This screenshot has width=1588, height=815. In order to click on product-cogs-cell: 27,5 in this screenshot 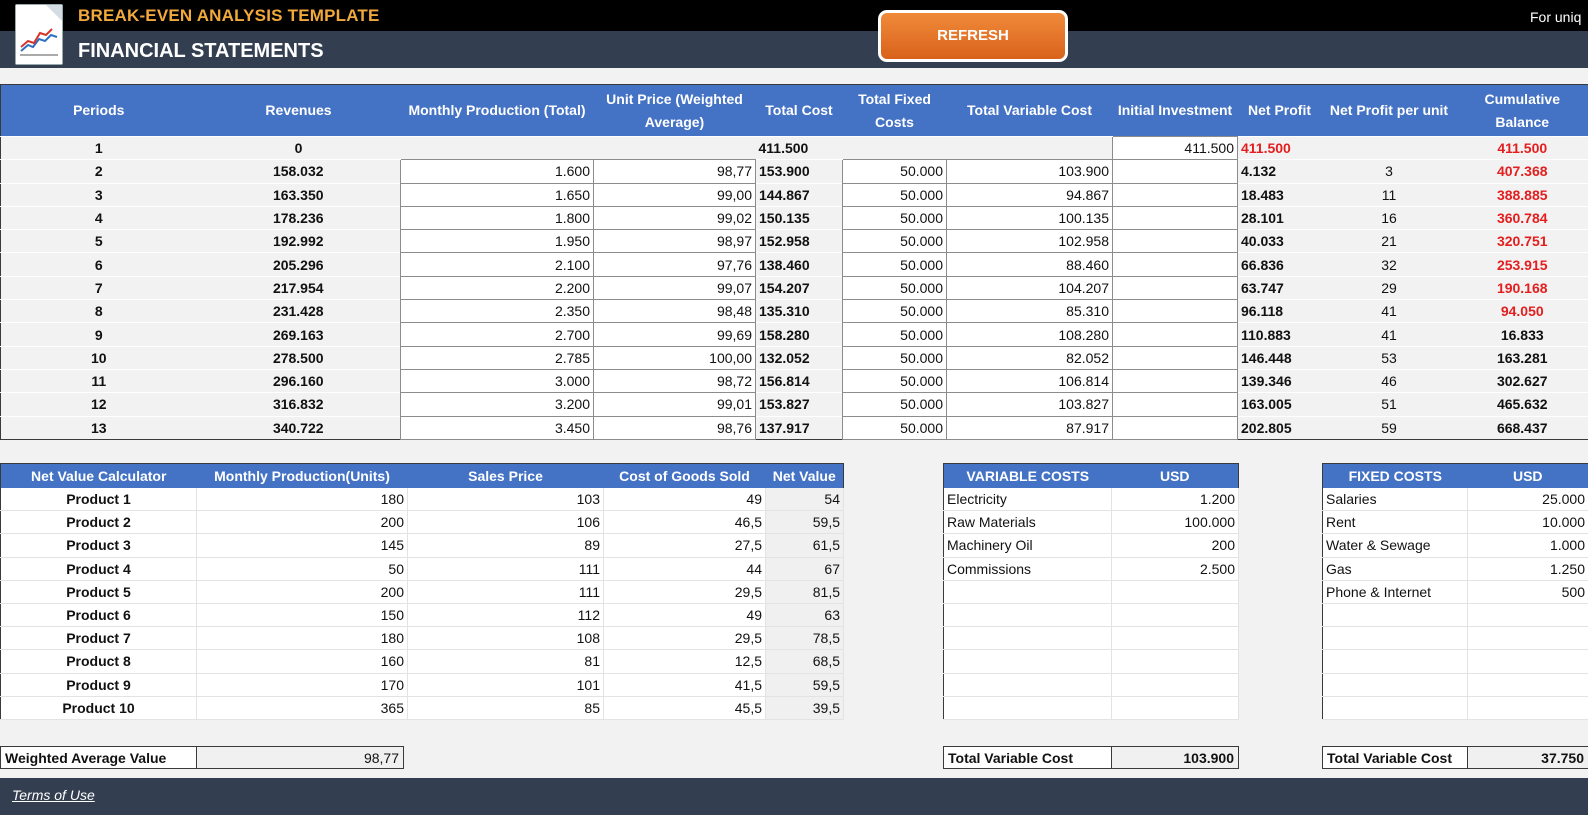, I will do `click(684, 545)`.